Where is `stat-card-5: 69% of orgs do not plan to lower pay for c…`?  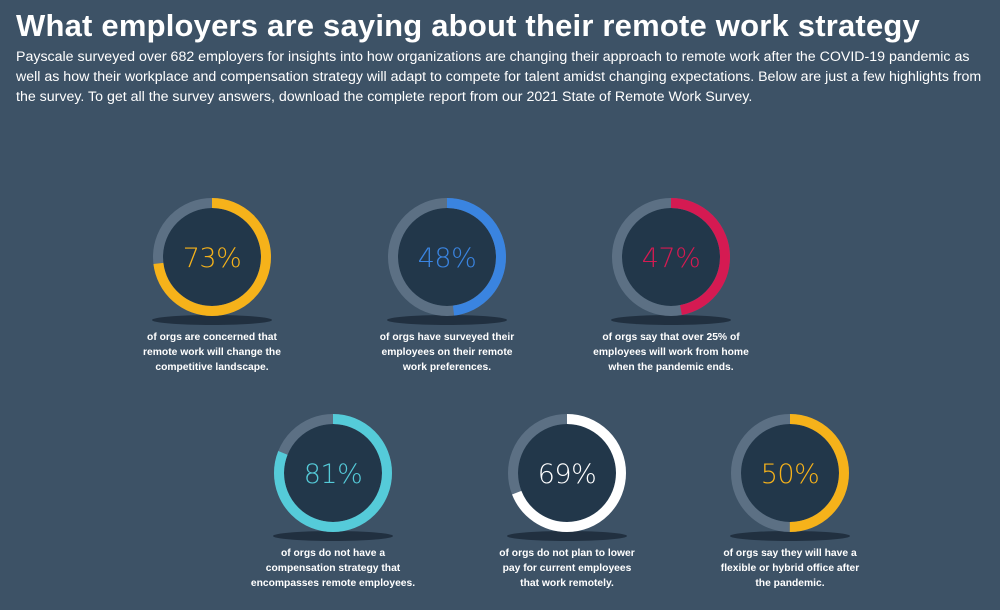 stat-card-5: 69% of orgs do not plan to lower pay for c… is located at coordinates (567, 510).